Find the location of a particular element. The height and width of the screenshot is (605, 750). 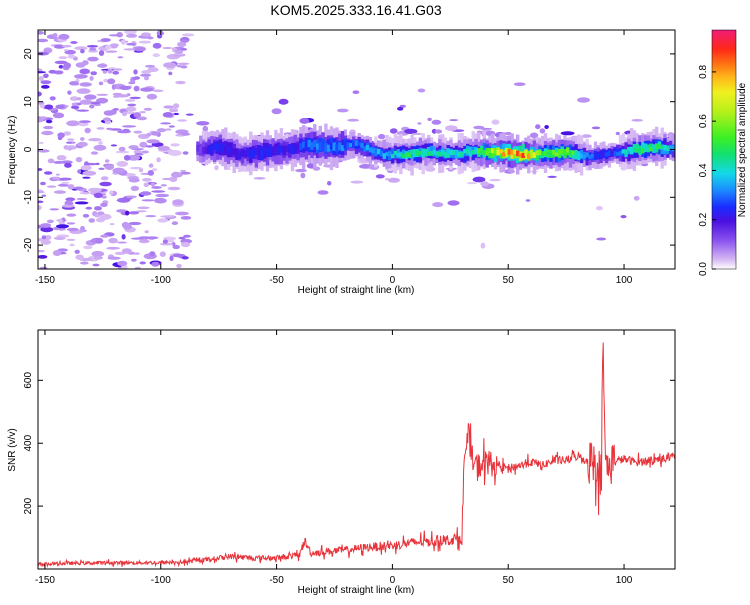

colorbar-tick-label: 0.8 is located at coordinates (703, 71).